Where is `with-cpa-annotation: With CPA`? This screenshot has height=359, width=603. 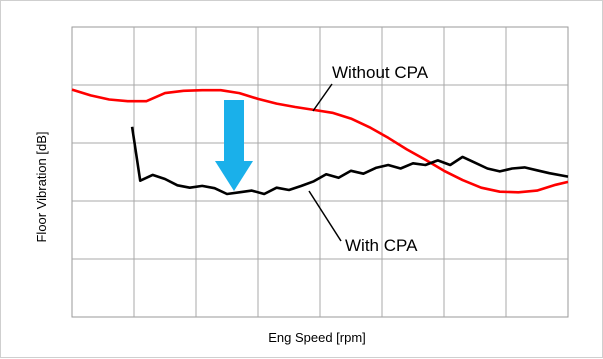 with-cpa-annotation: With CPA is located at coordinates (381, 245).